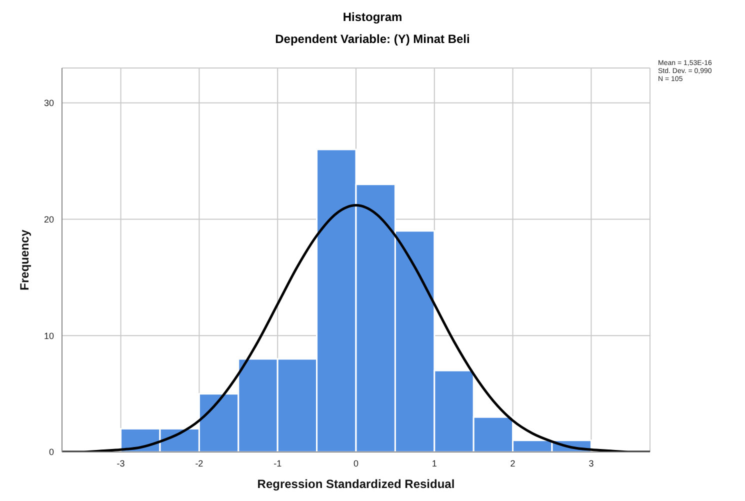 This screenshot has height=501, width=745. I want to click on x-tick-label: -2, so click(199, 463).